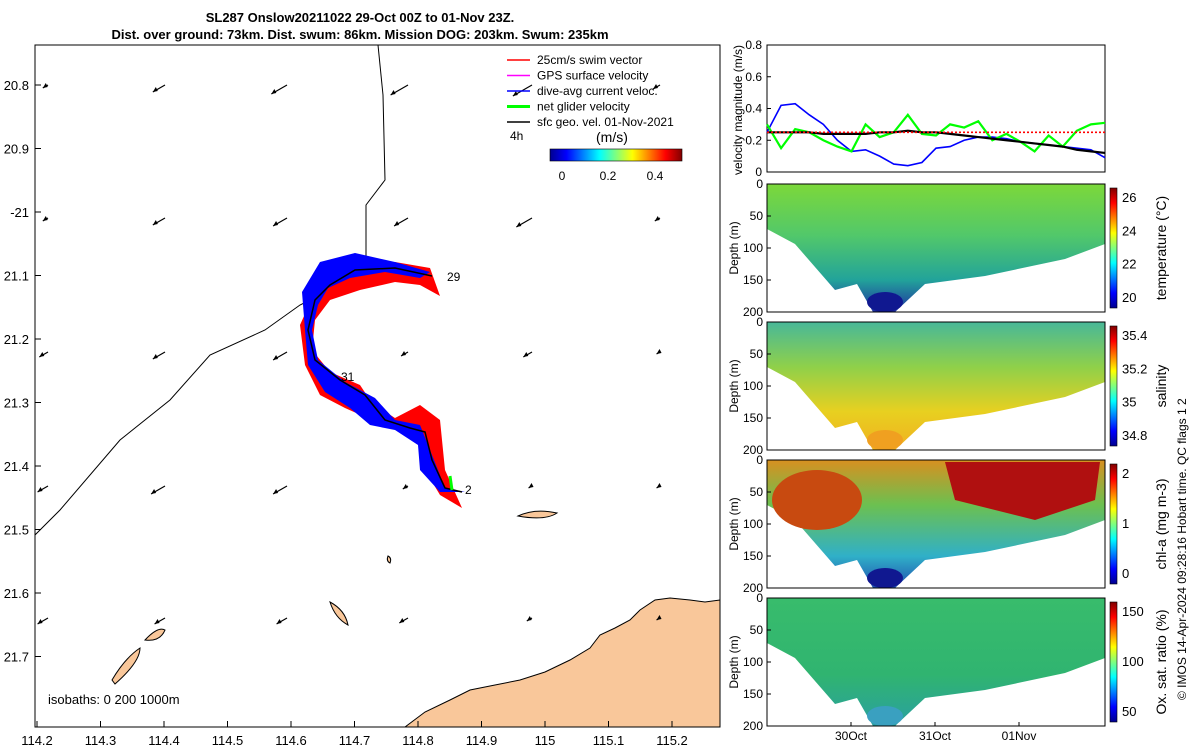  Describe the element at coordinates (655, 176) in the screenshot. I see `colorbar-tick: 0.4` at that location.